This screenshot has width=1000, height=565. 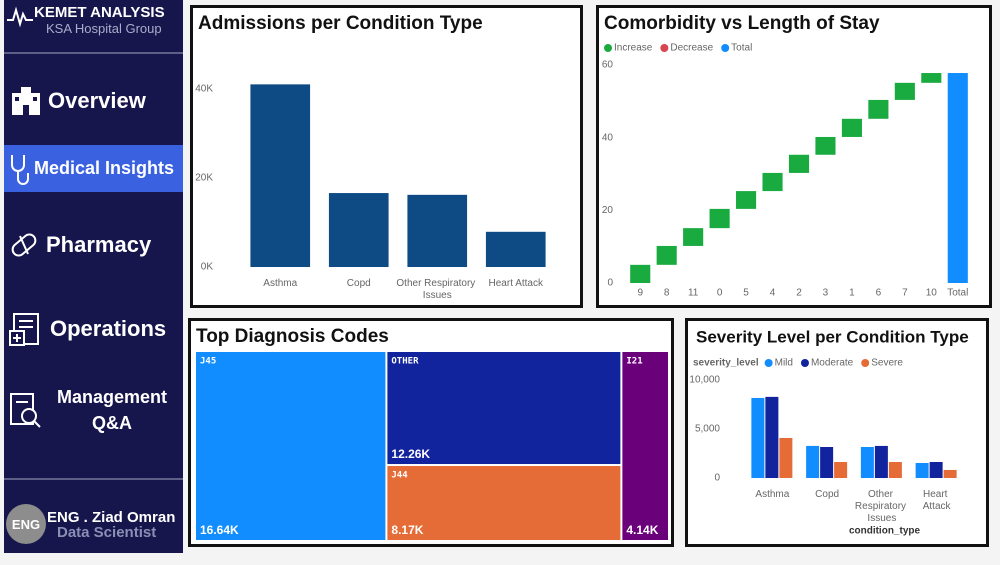 What do you see at coordinates (219, 530) in the screenshot?
I see `tile-value: 16.64K` at bounding box center [219, 530].